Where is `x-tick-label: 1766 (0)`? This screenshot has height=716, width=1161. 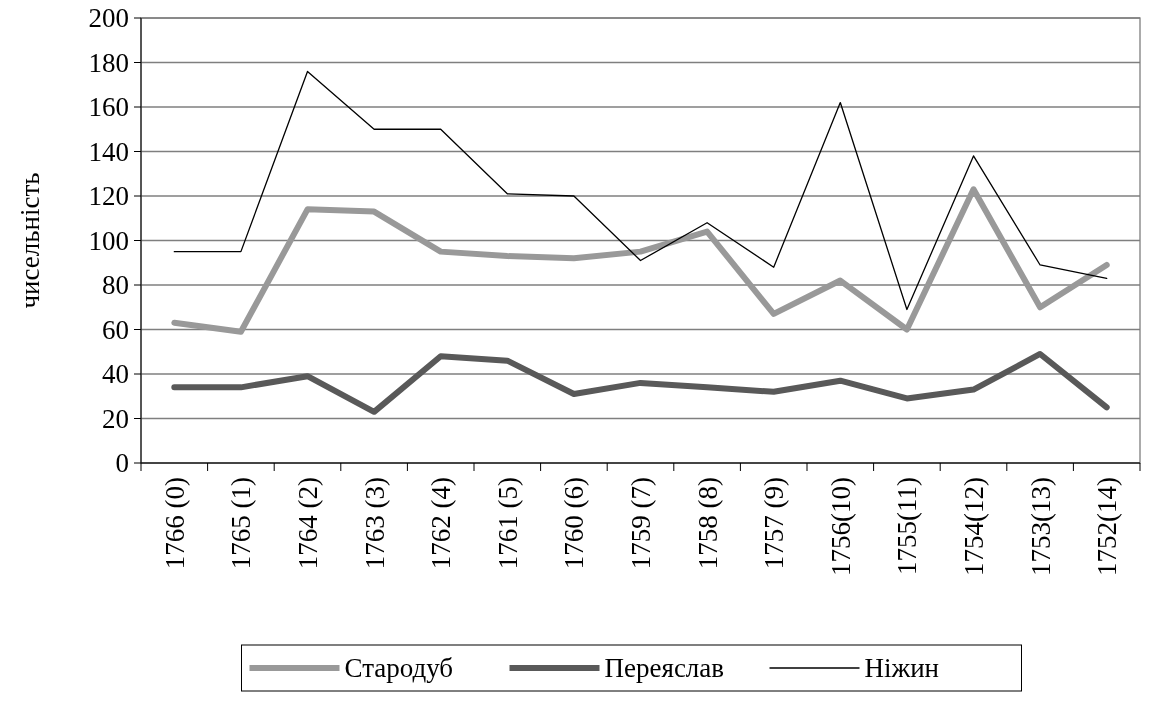 x-tick-label: 1766 (0) is located at coordinates (174, 523).